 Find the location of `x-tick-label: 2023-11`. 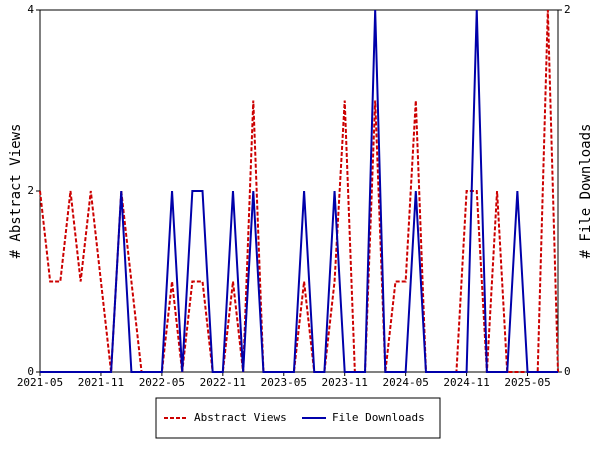

x-tick-label: 2023-11 is located at coordinates (345, 382).